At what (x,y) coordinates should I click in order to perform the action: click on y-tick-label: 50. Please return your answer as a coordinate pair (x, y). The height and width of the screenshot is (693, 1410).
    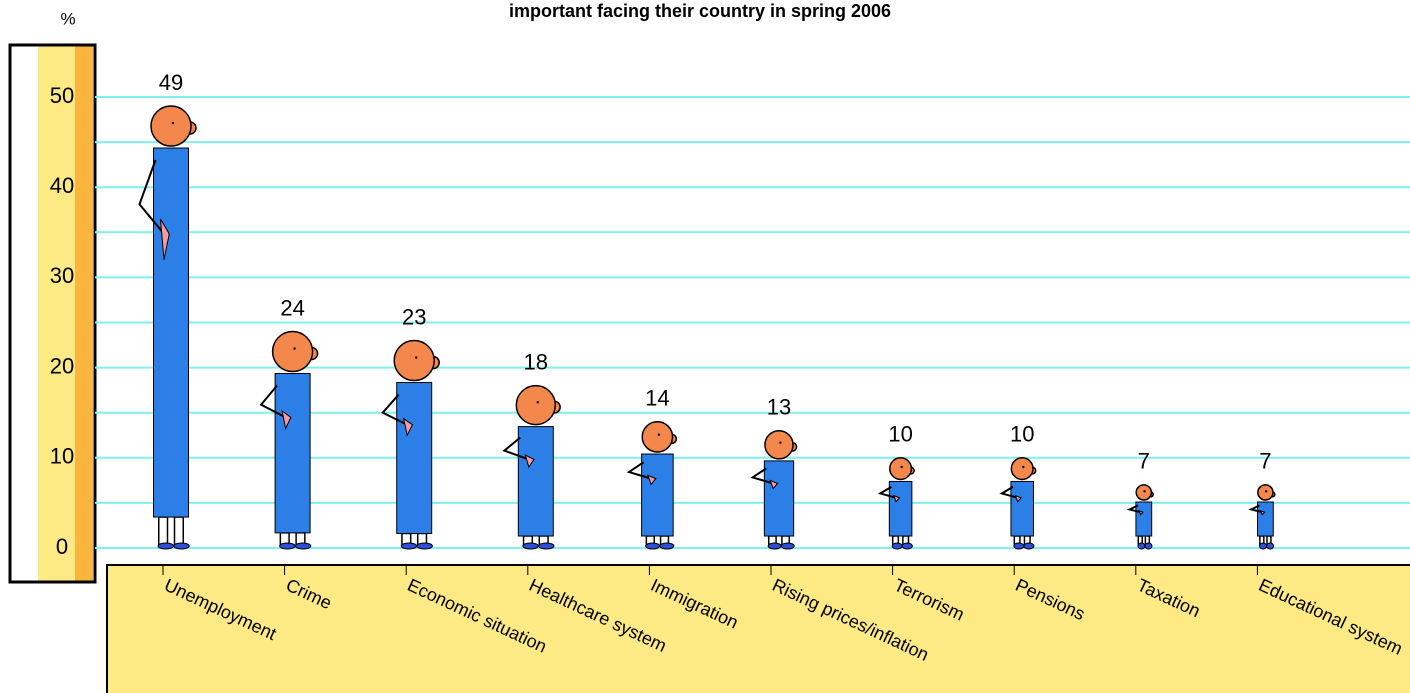
    Looking at the image, I should click on (62, 95).